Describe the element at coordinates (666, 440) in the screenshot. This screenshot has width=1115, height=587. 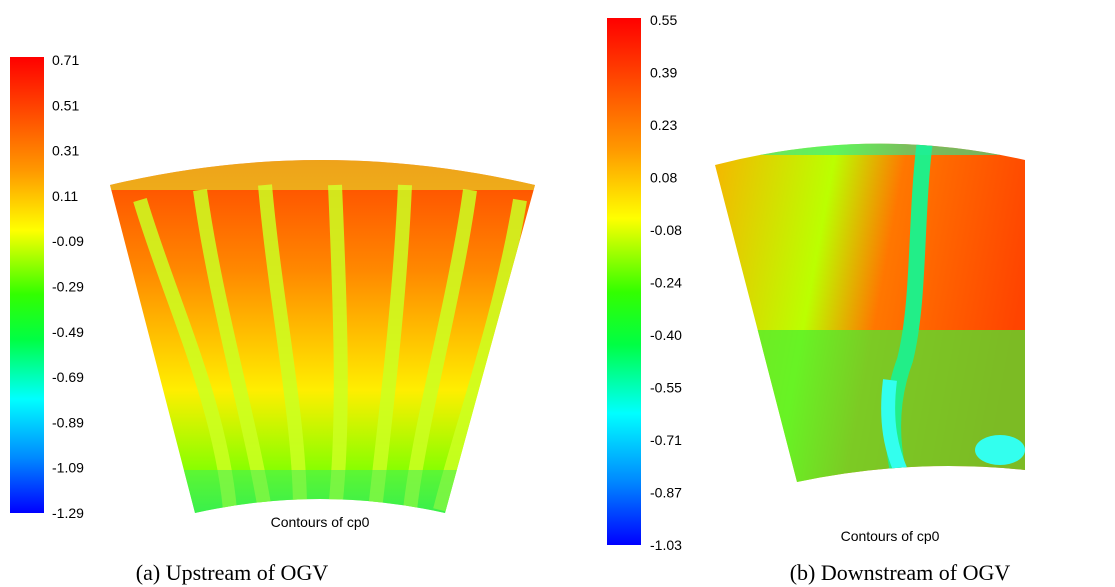
I see `colorbar-label: -0.71` at that location.